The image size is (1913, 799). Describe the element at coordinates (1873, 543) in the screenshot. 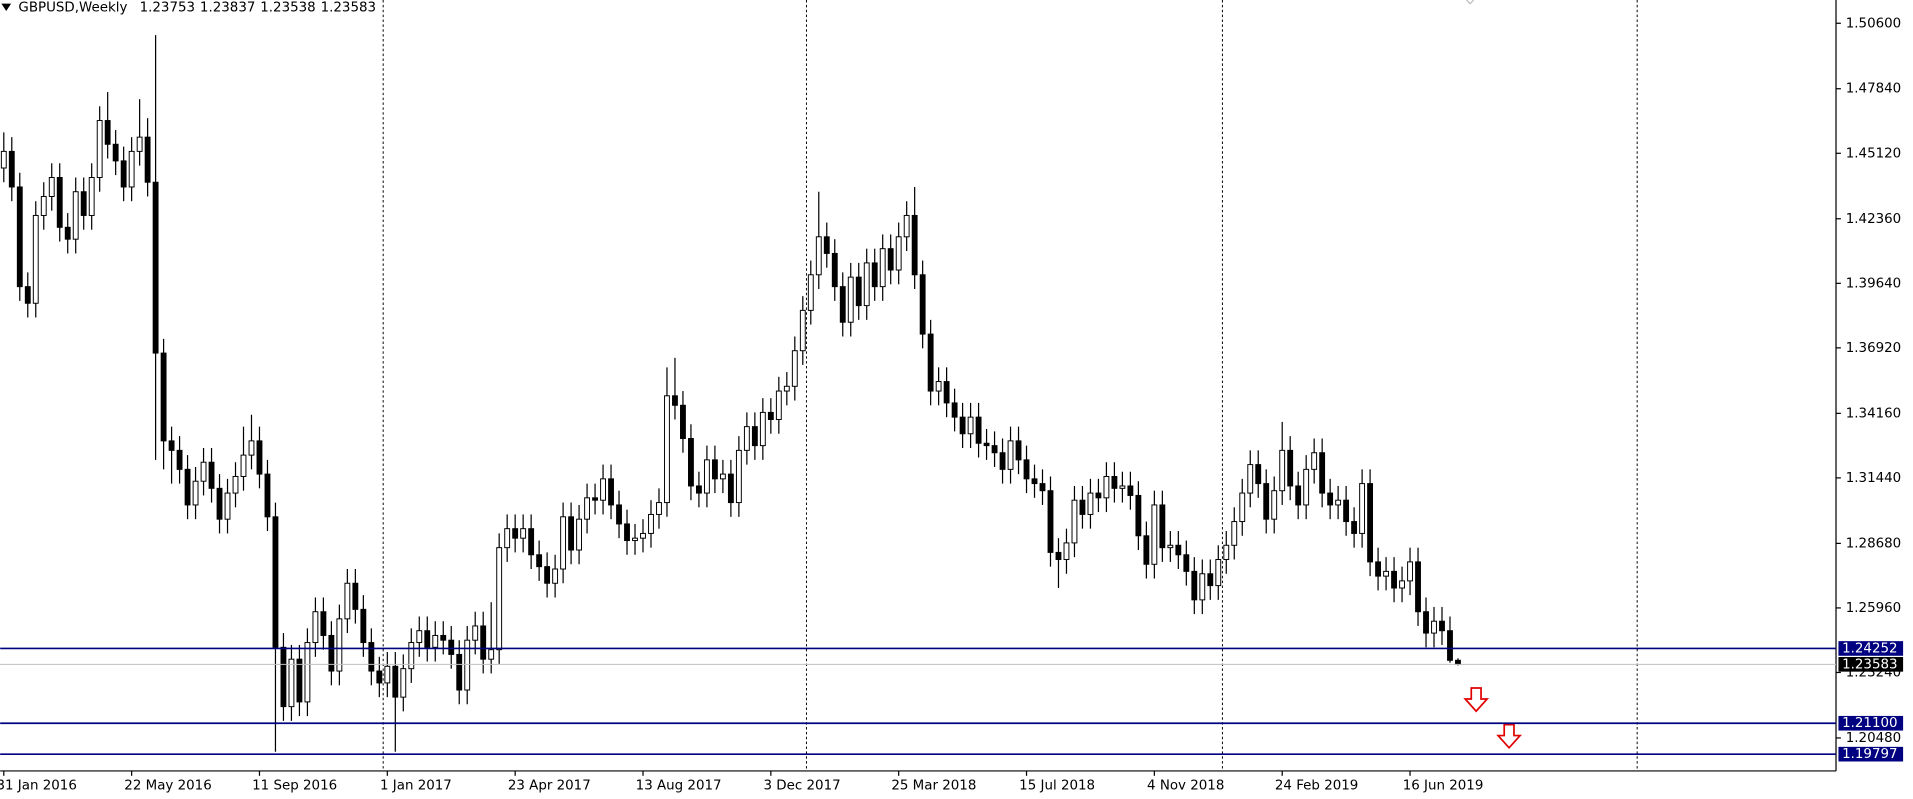

I see `y-tick-label: 1.28680` at that location.